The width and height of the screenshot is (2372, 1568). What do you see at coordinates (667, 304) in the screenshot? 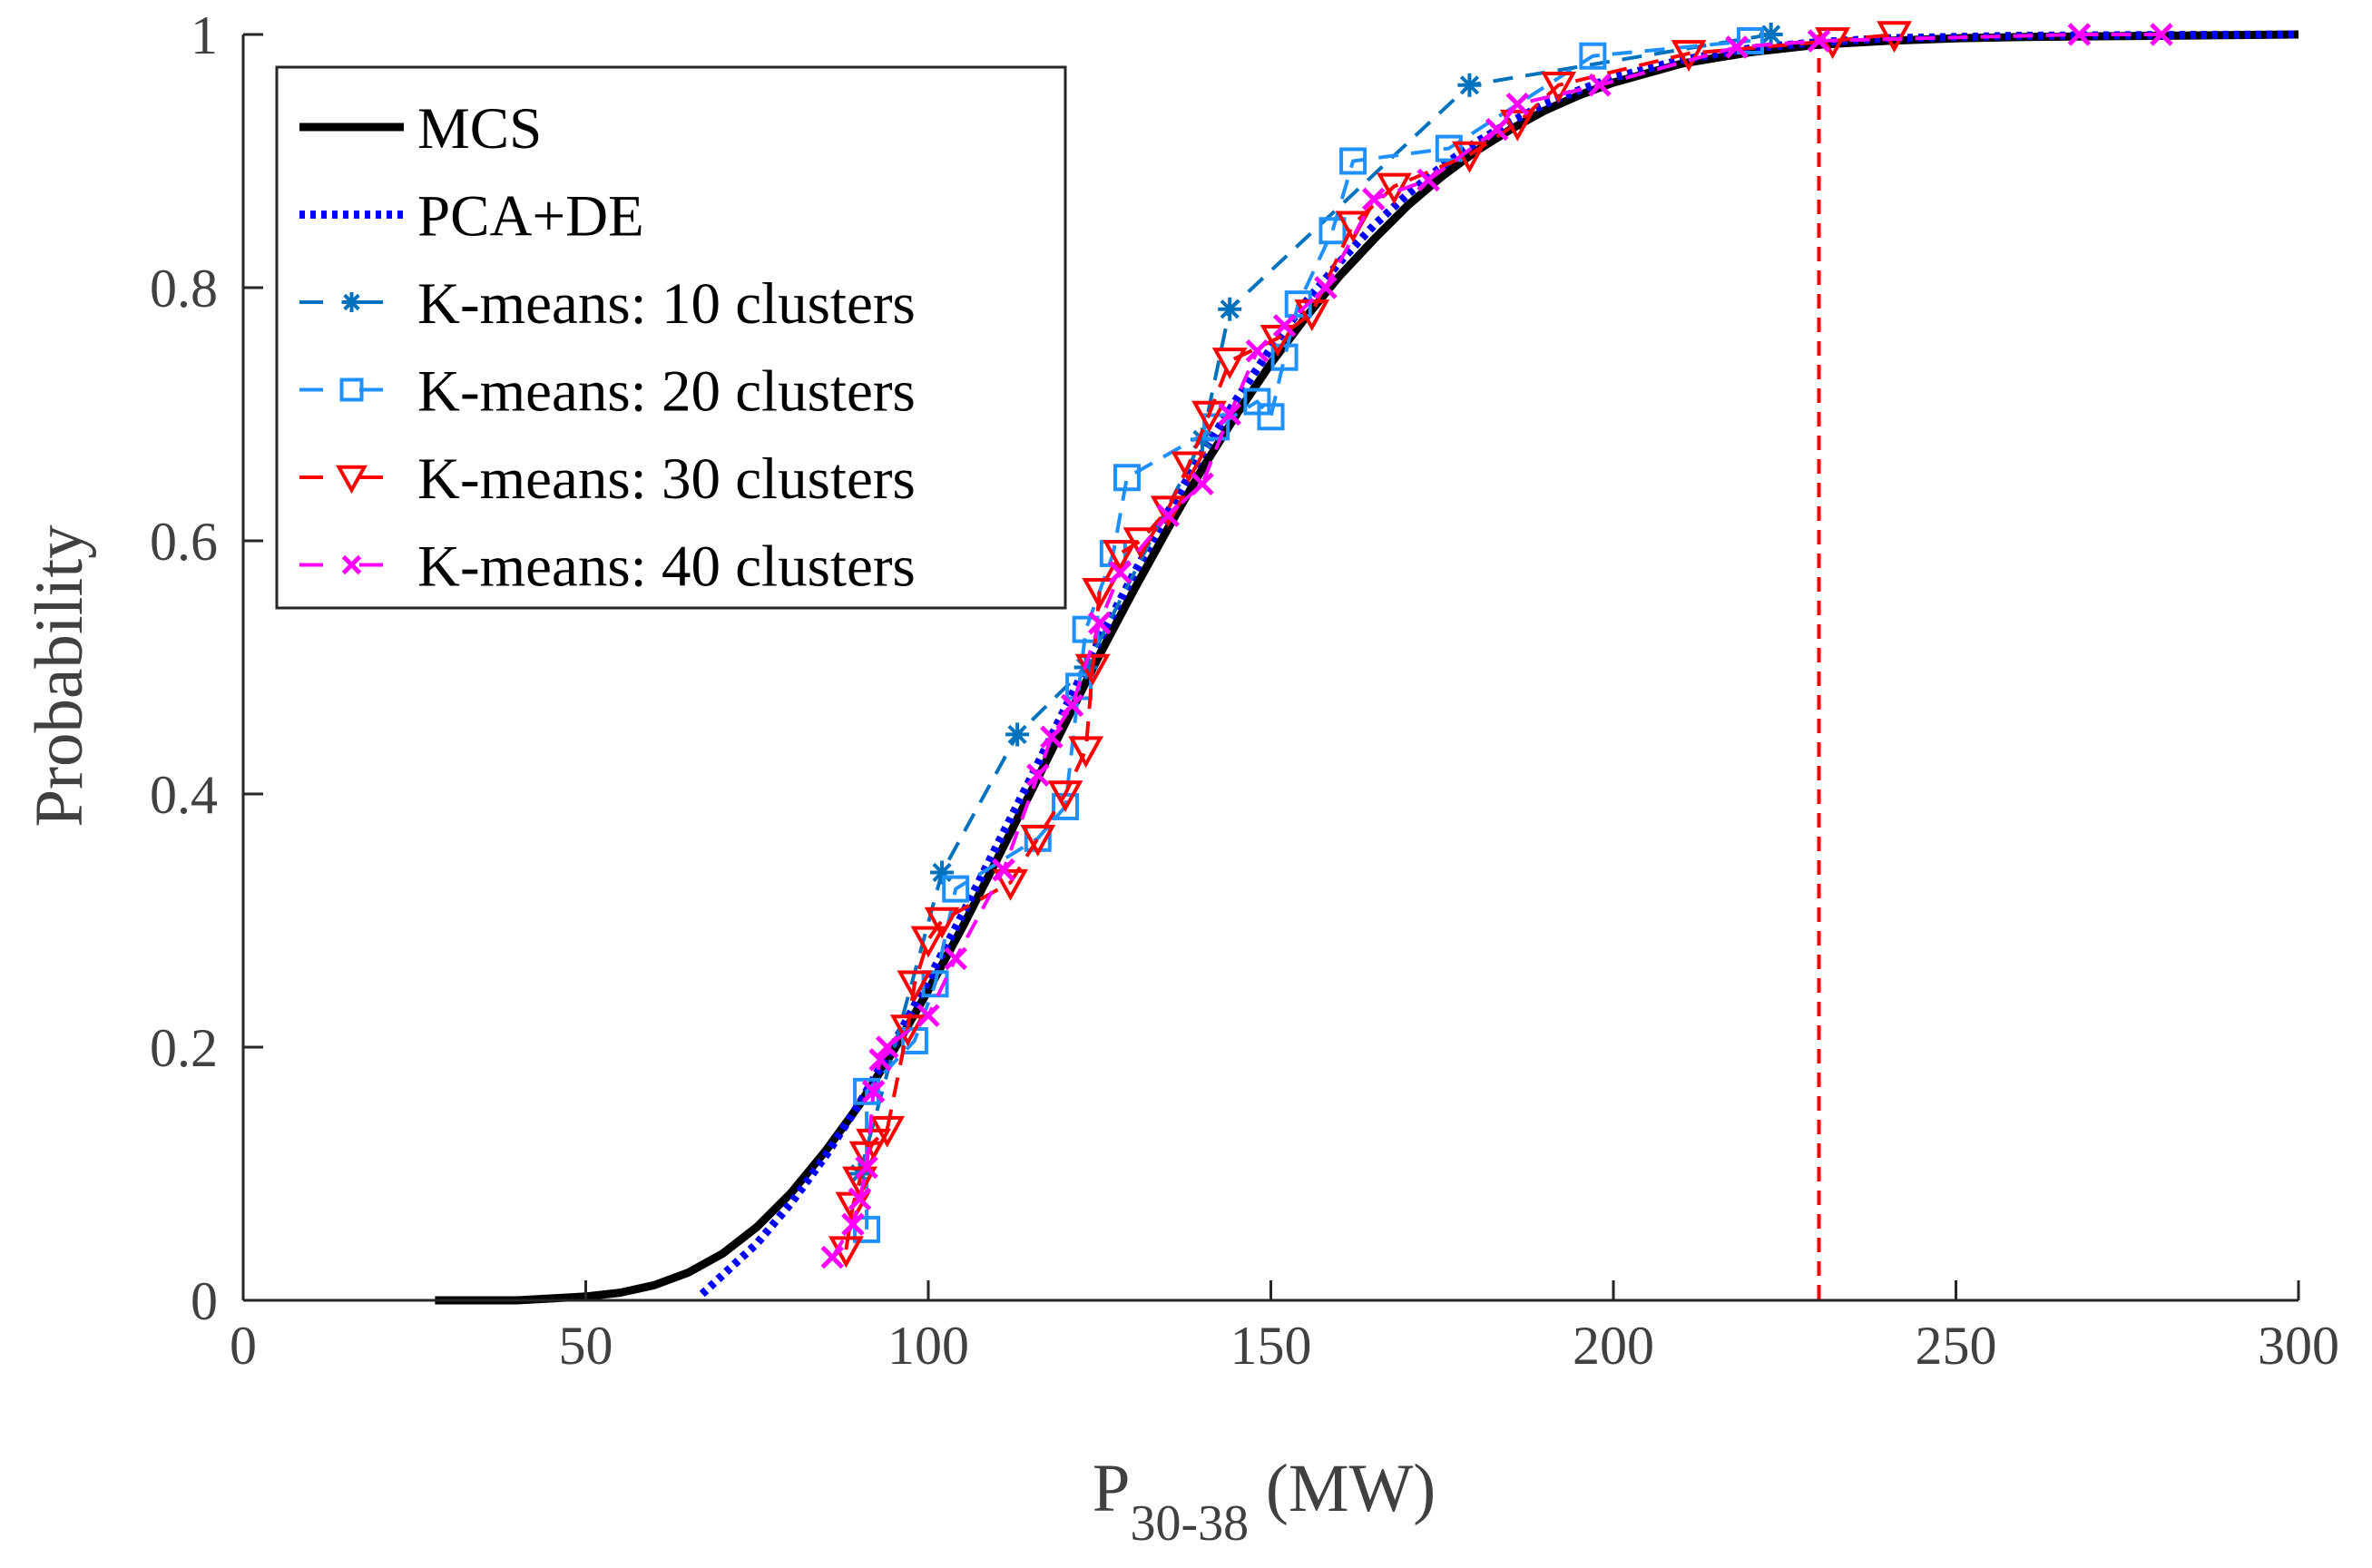
I see `legend-label: K-means: 10 clusters` at bounding box center [667, 304].